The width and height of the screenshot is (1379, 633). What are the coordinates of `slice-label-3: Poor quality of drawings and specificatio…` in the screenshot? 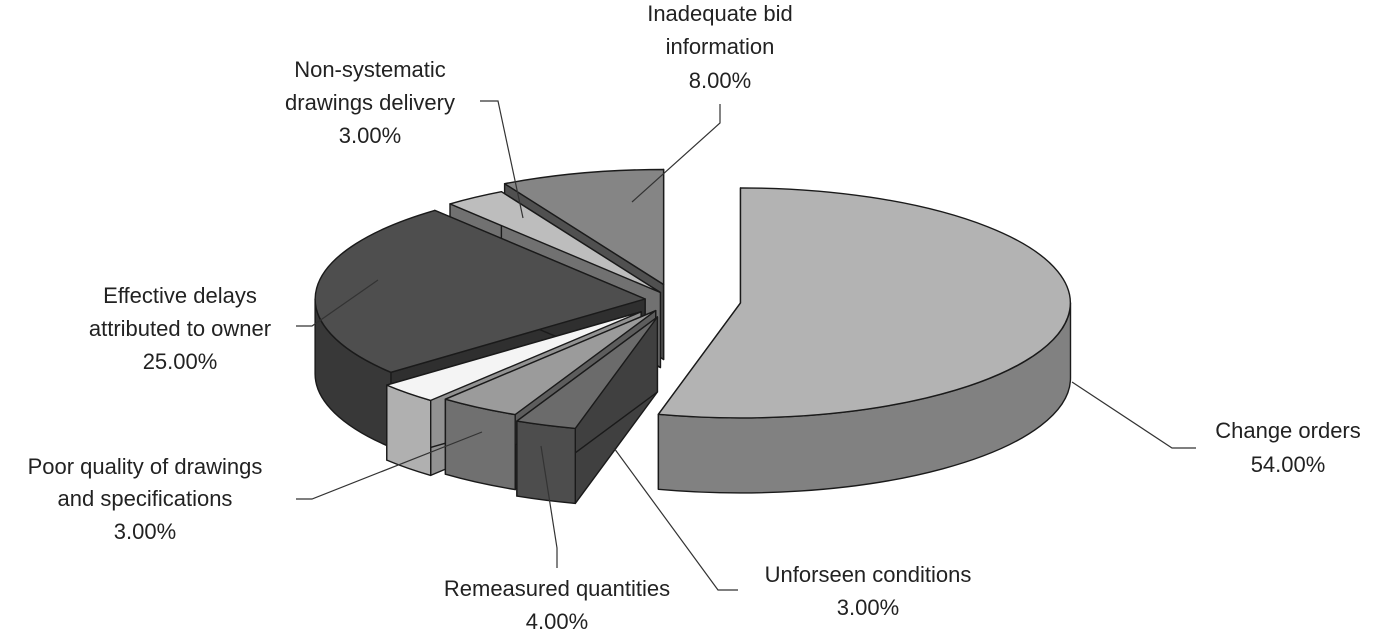 It's located at (145, 499).